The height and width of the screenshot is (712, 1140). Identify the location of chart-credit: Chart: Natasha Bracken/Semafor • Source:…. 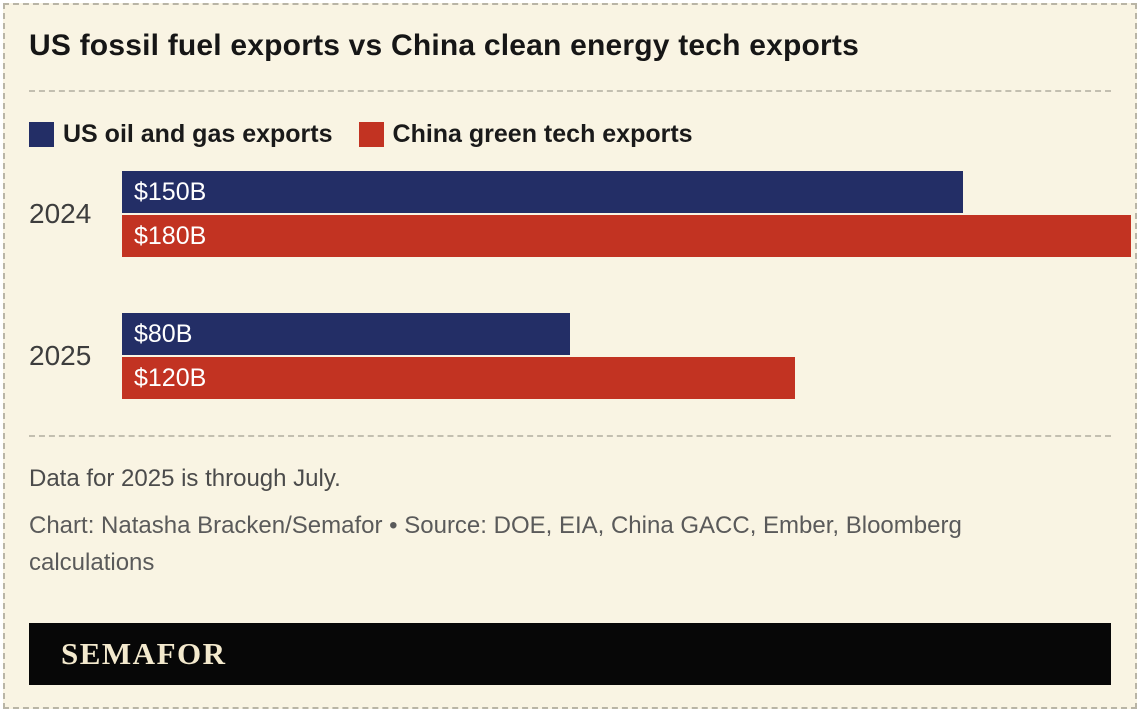
(495, 544).